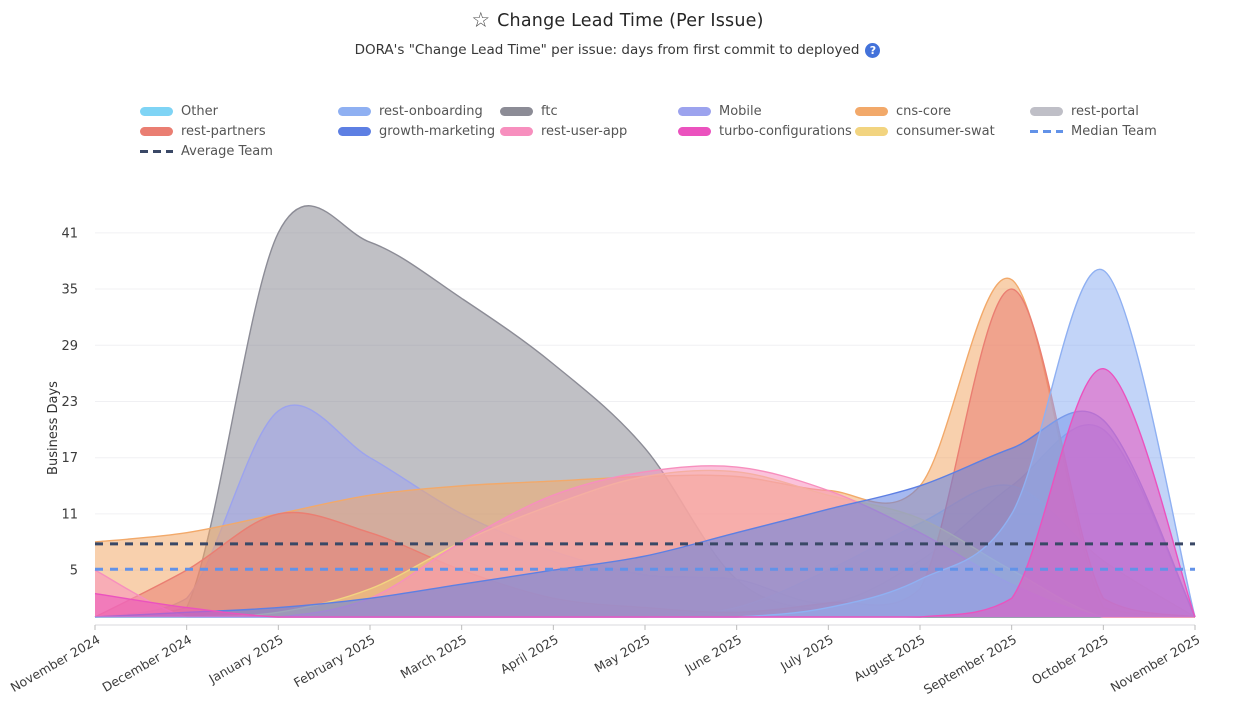 Image resolution: width=1235 pixels, height=709 pixels. Describe the element at coordinates (55, 663) in the screenshot. I see `x-axis-tick-label: November 2024` at that location.